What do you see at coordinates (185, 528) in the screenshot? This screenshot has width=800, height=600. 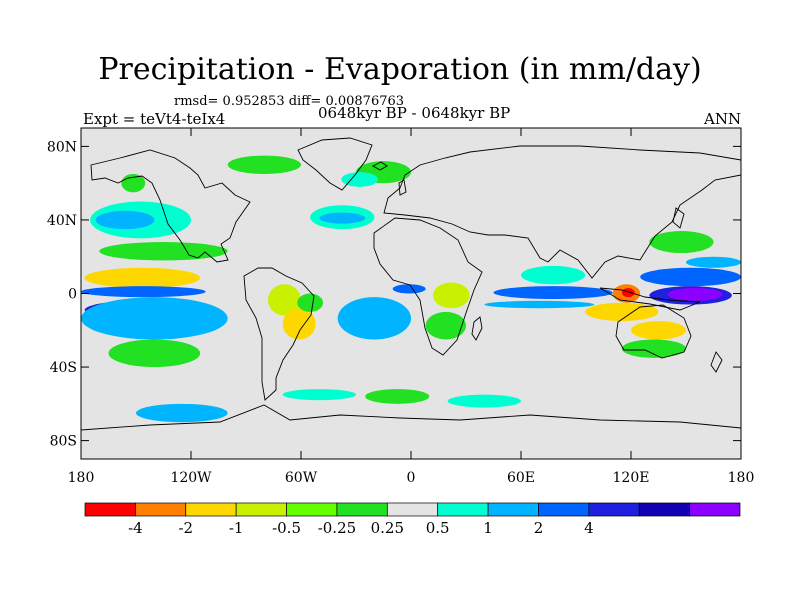 I see `colorbar-label: -2` at bounding box center [185, 528].